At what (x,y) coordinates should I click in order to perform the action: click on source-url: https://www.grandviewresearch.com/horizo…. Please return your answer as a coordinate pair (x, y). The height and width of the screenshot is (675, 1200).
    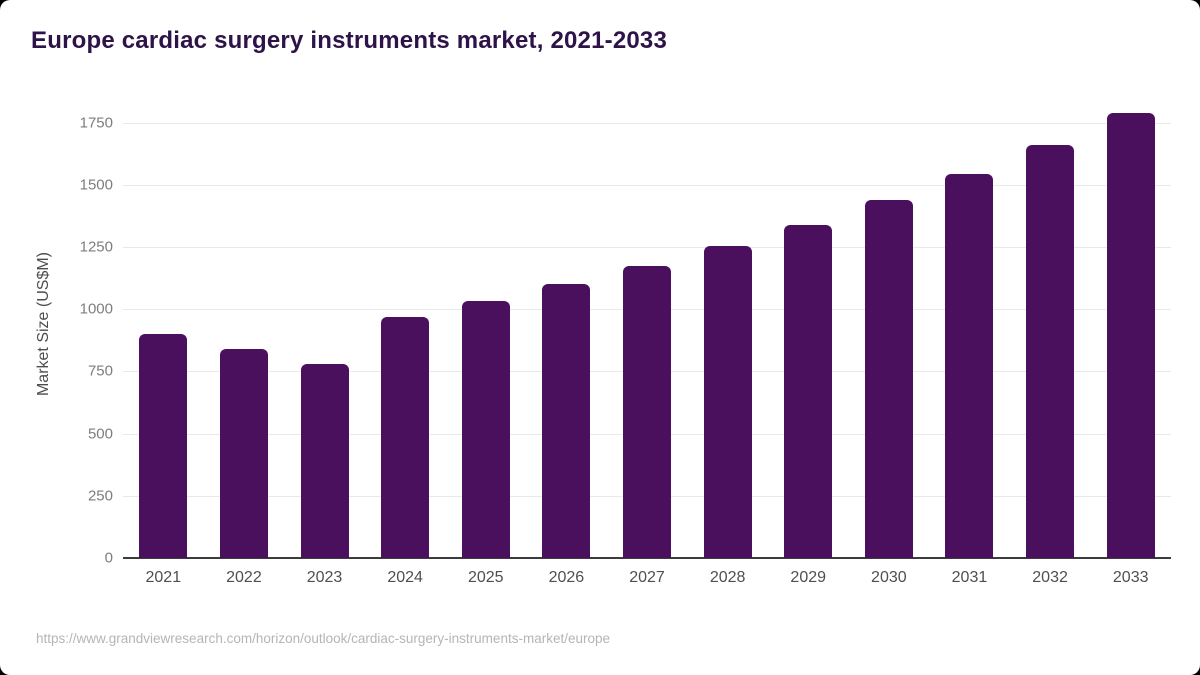
    Looking at the image, I should click on (323, 638).